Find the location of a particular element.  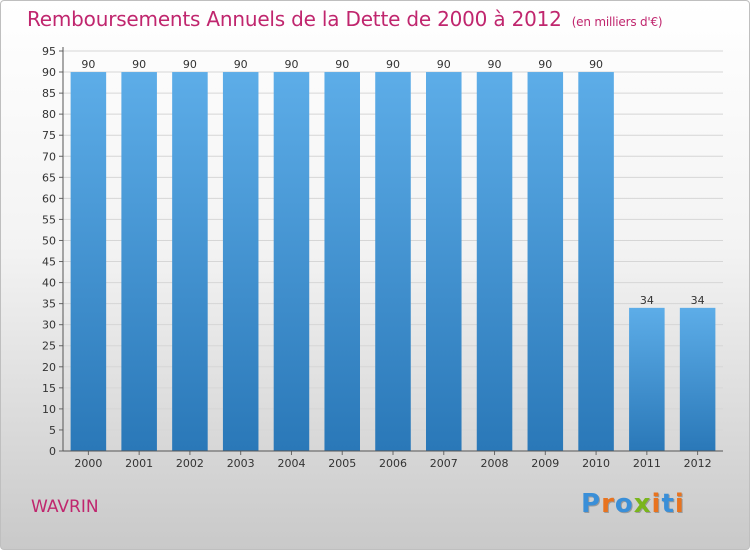

logo-letter: r is located at coordinates (608, 504).